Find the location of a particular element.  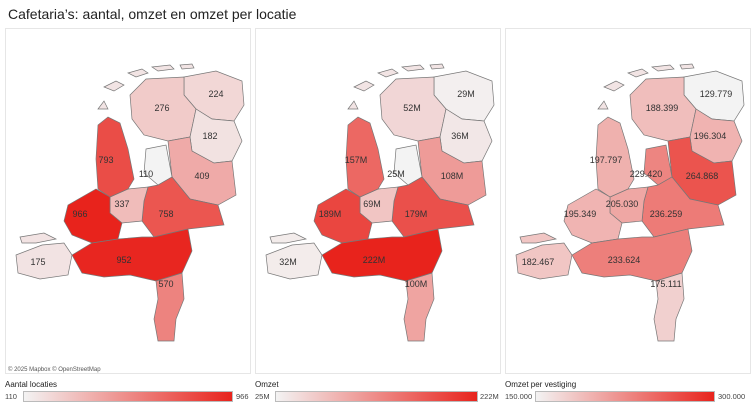

legend-omzet: Omzet 25M 222M is located at coordinates (378, 395).